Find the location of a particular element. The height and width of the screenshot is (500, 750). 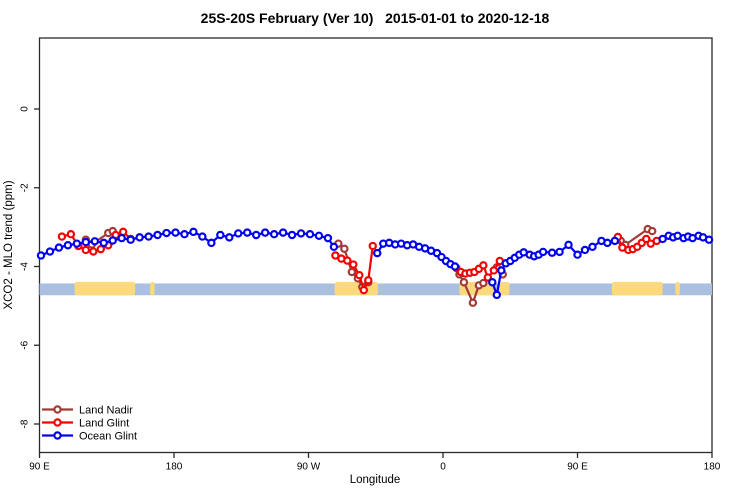

series-line is located at coordinates (187, 243).